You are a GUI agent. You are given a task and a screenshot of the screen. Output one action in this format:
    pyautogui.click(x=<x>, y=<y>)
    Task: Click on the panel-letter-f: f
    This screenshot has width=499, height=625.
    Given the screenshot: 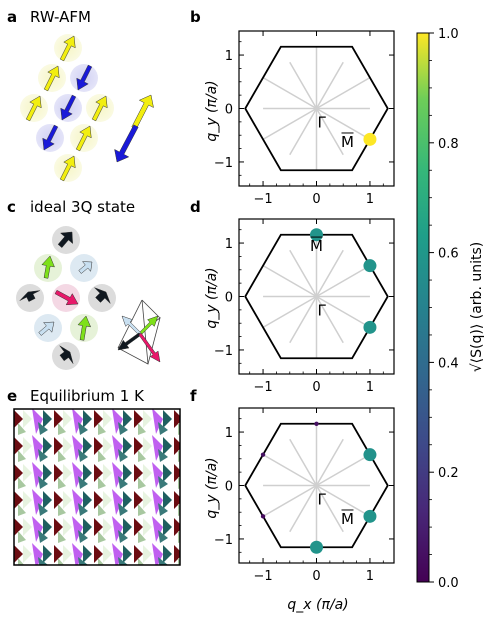 What is the action you would take?
    pyautogui.click(x=193, y=396)
    